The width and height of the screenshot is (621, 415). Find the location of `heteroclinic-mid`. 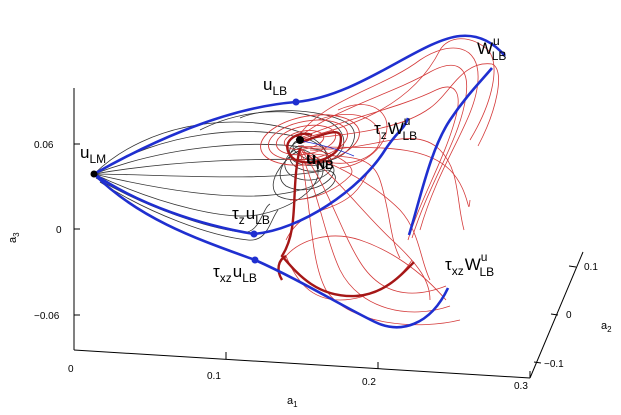

heteroclinic-mid is located at coordinates (251, 176).